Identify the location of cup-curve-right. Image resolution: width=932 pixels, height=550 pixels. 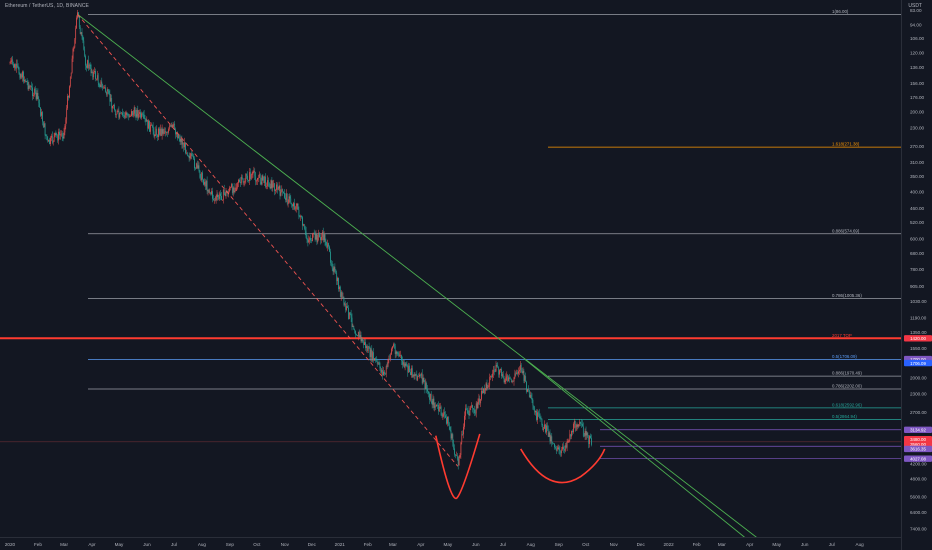
(563, 466).